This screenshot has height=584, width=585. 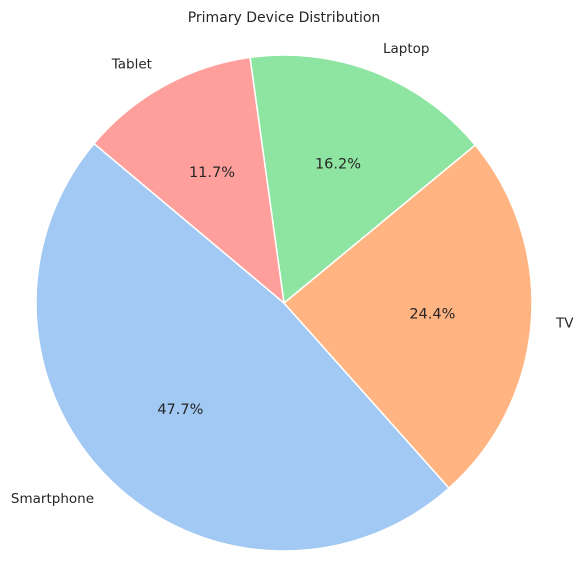 I want to click on pie-pct-label-smartphone: 47.7%, so click(x=180, y=410).